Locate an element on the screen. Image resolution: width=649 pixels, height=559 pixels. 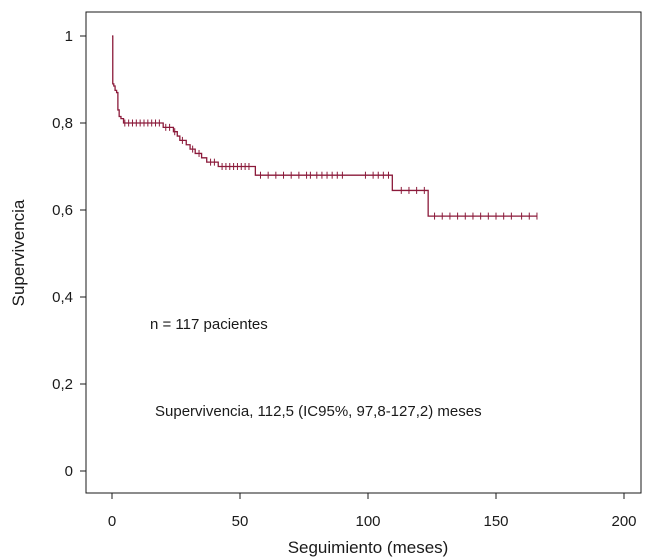
y-axis-title: Supervivencia is located at coordinates (18, 252).